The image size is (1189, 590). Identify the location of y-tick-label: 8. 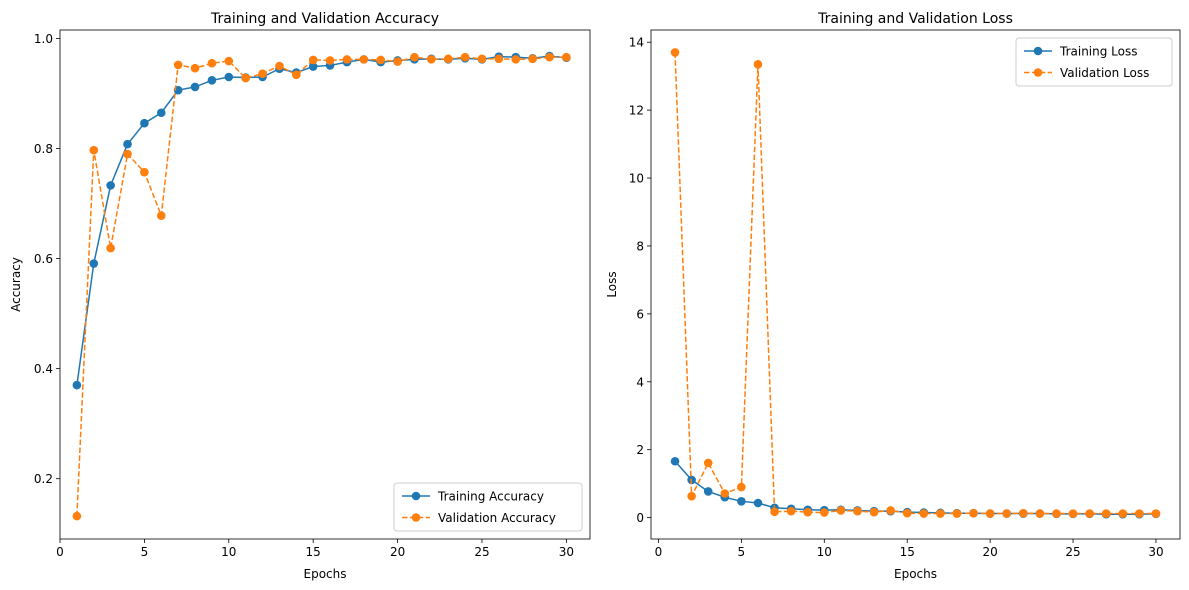
(640, 246).